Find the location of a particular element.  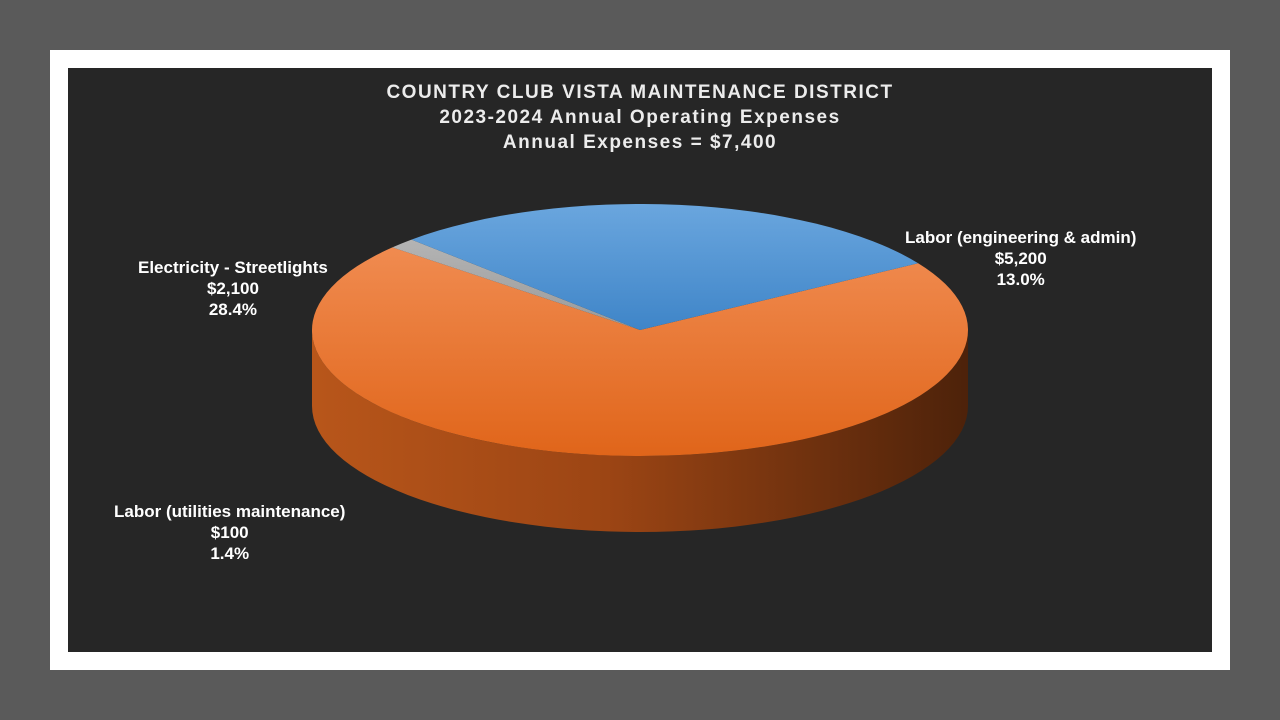

slice-label-name: Electricity - Streetlights is located at coordinates (233, 267).